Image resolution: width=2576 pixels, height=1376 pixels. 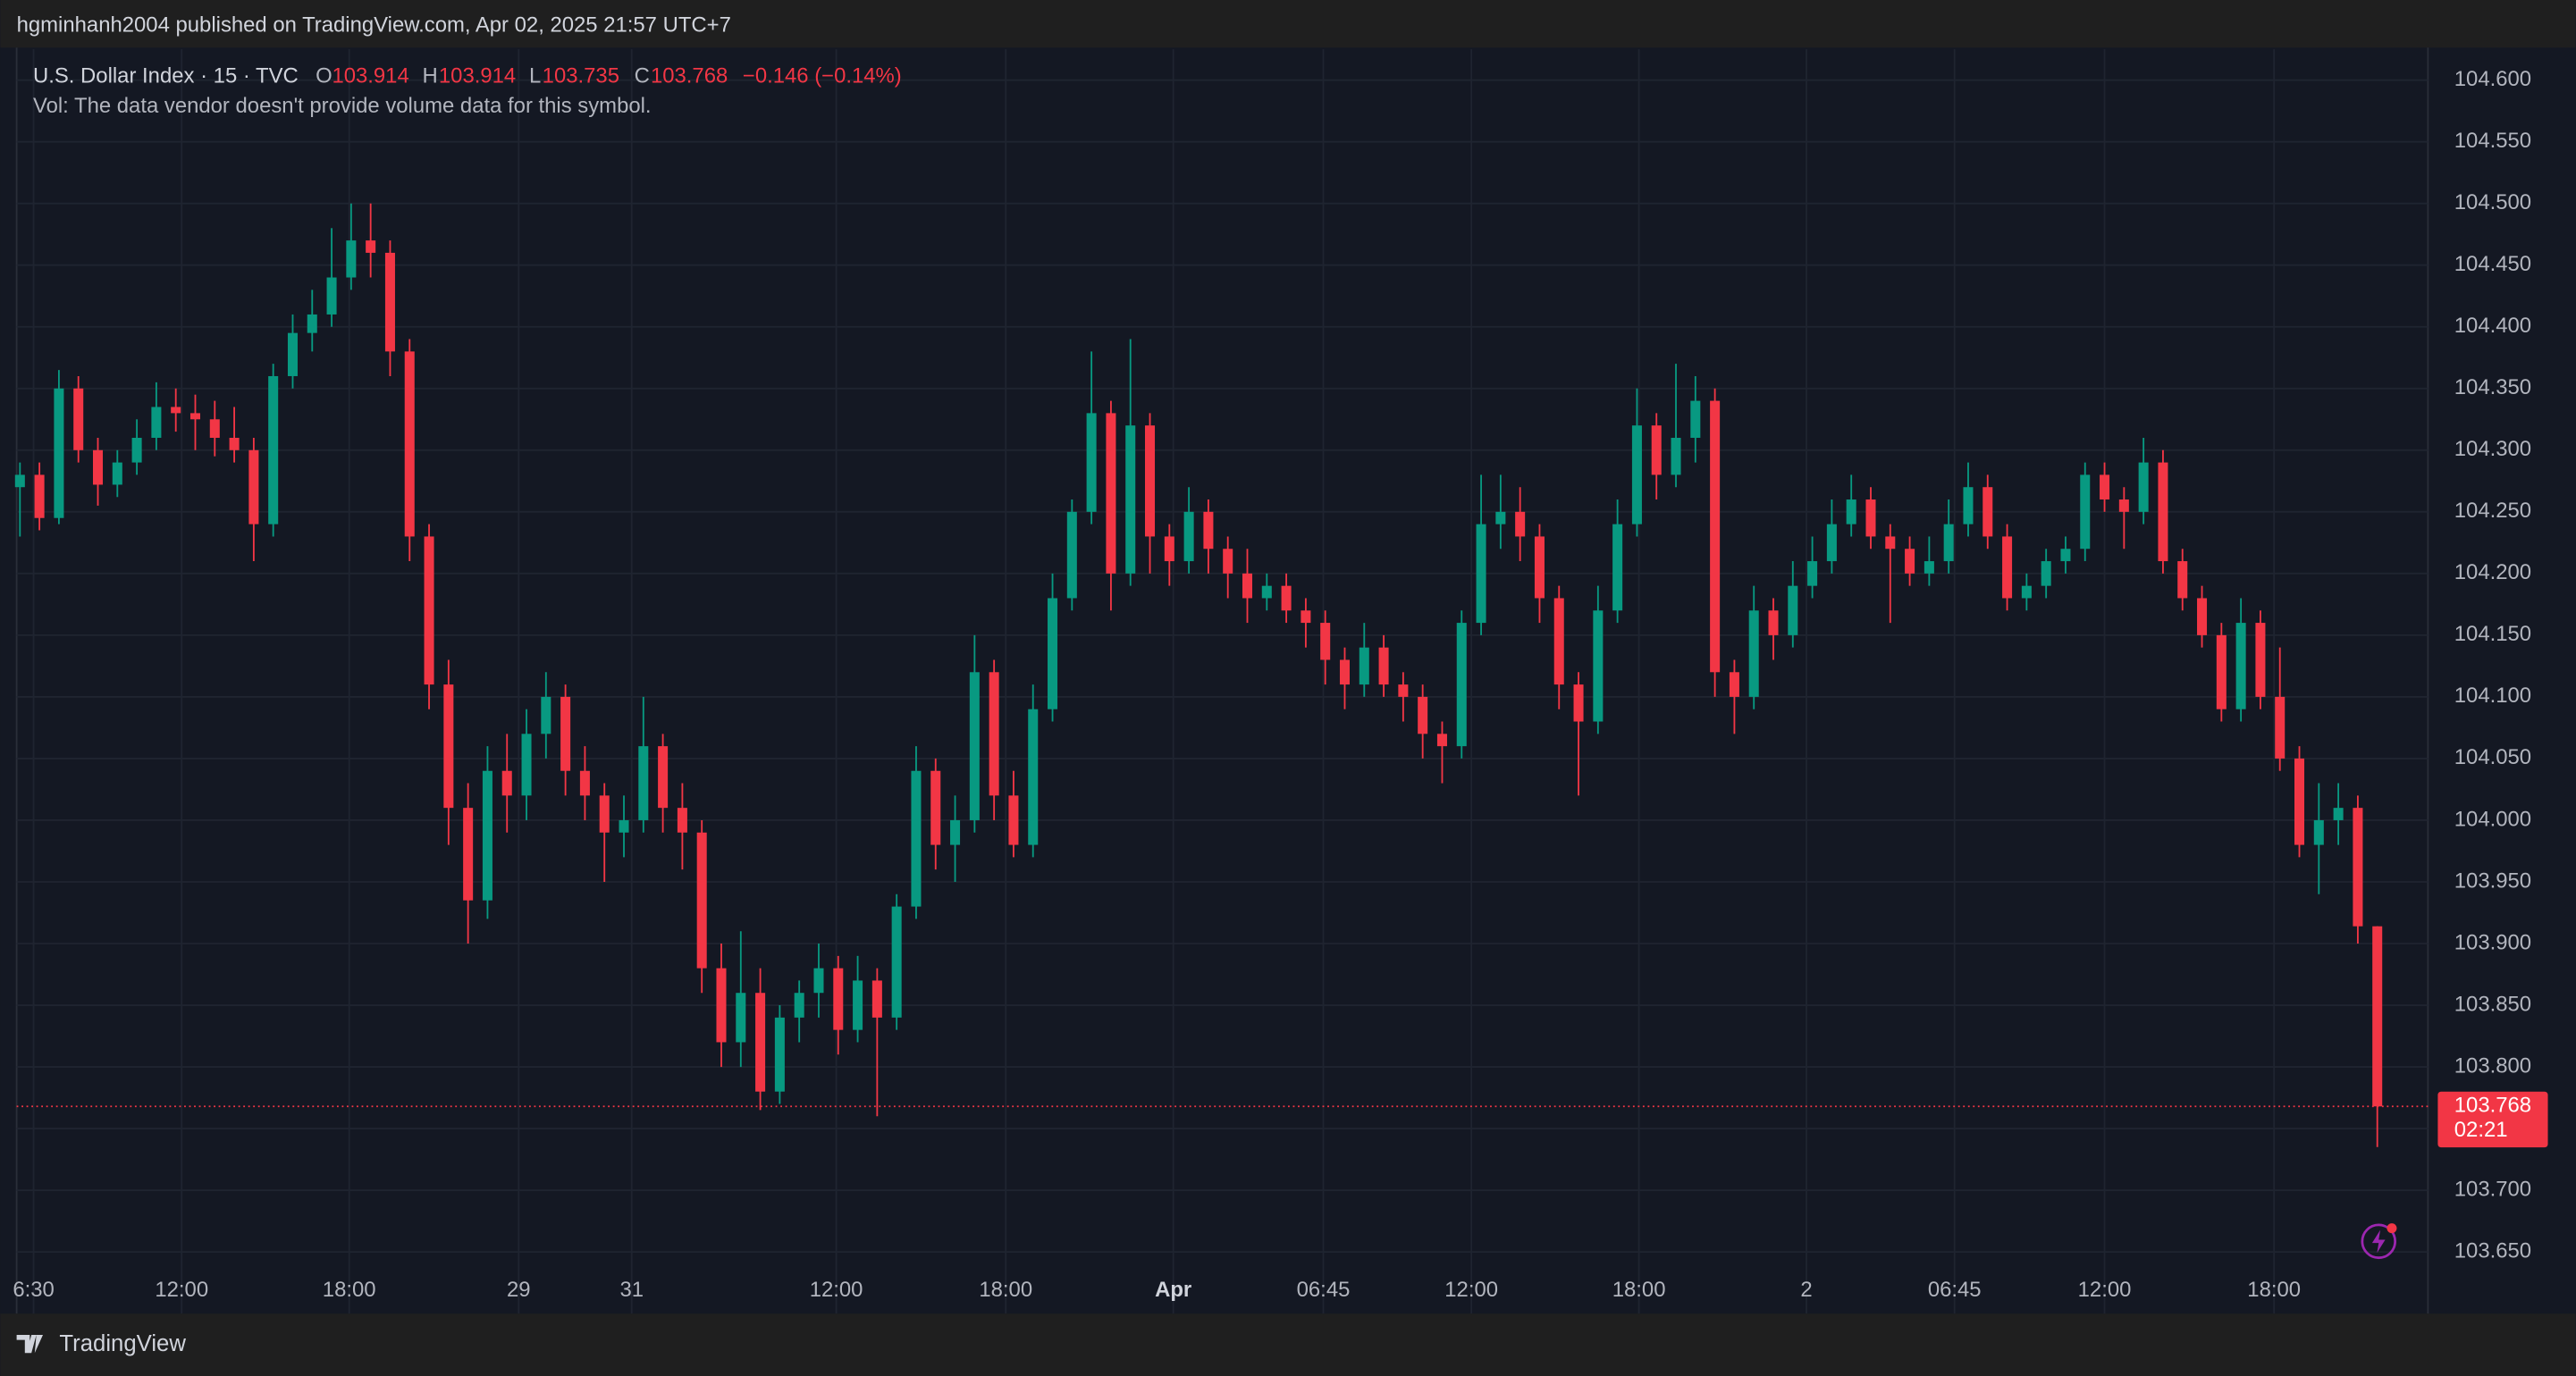 I want to click on y-tick-label: 104.050, so click(x=2493, y=757).